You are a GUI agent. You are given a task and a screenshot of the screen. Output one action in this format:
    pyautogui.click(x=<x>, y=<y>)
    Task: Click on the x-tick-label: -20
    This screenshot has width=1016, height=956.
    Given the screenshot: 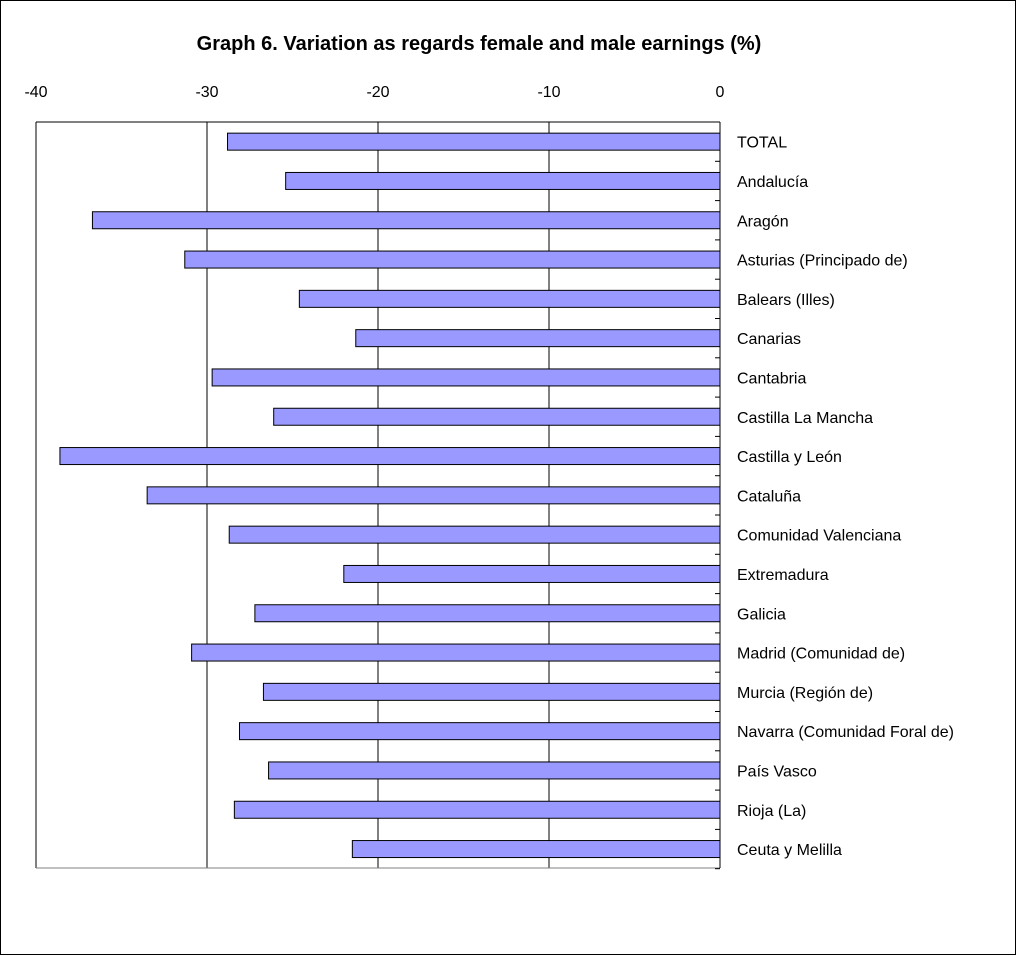 What is the action you would take?
    pyautogui.click(x=377, y=92)
    